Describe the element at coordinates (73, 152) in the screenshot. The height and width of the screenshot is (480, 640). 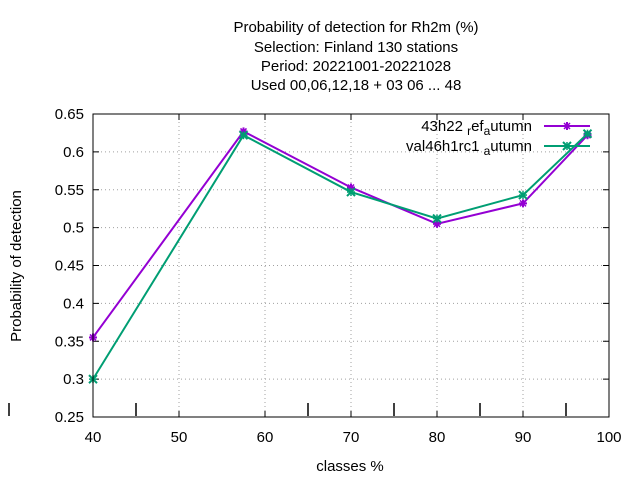
I see `y-tick-label: 0.6` at that location.